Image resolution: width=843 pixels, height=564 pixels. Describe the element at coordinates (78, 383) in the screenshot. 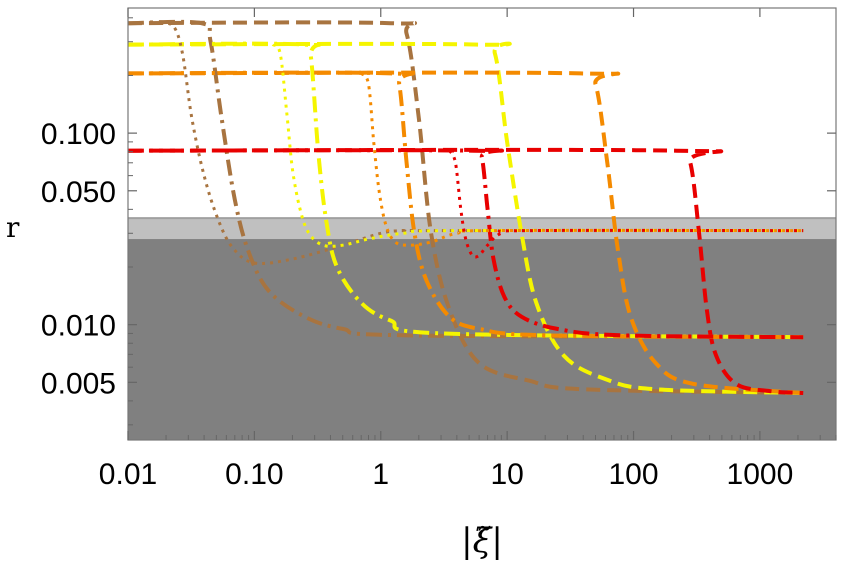

I see `y-tick-label: 0.005` at that location.